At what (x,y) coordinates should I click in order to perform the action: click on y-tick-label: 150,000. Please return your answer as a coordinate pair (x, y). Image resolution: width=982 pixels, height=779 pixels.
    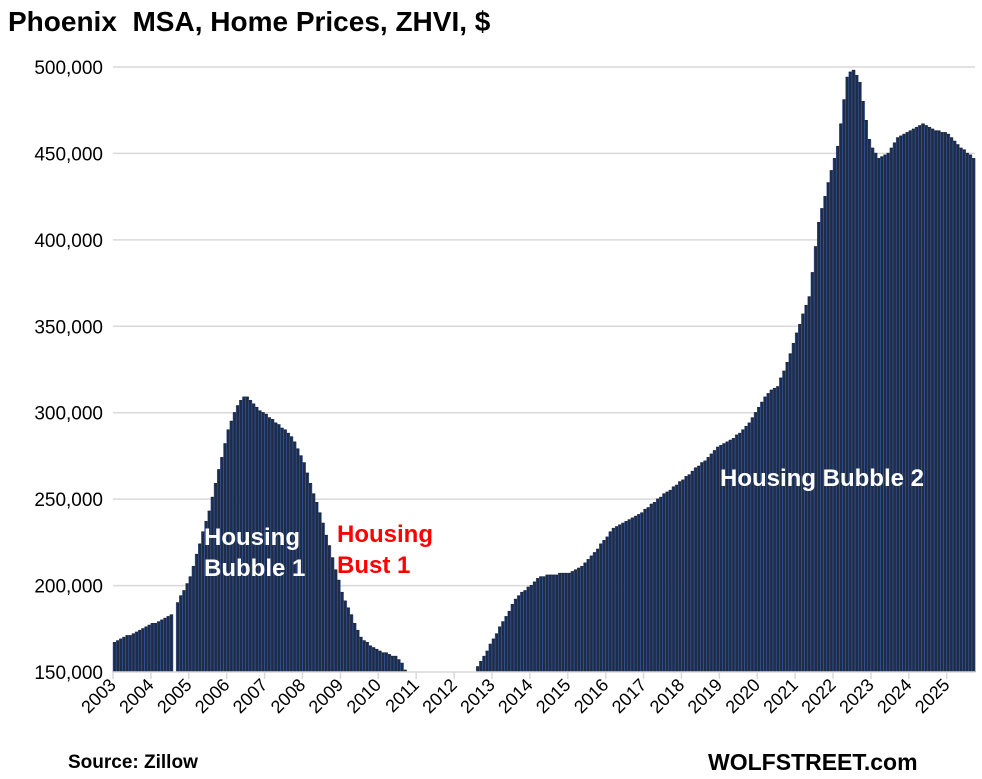
    Looking at the image, I should click on (68, 673).